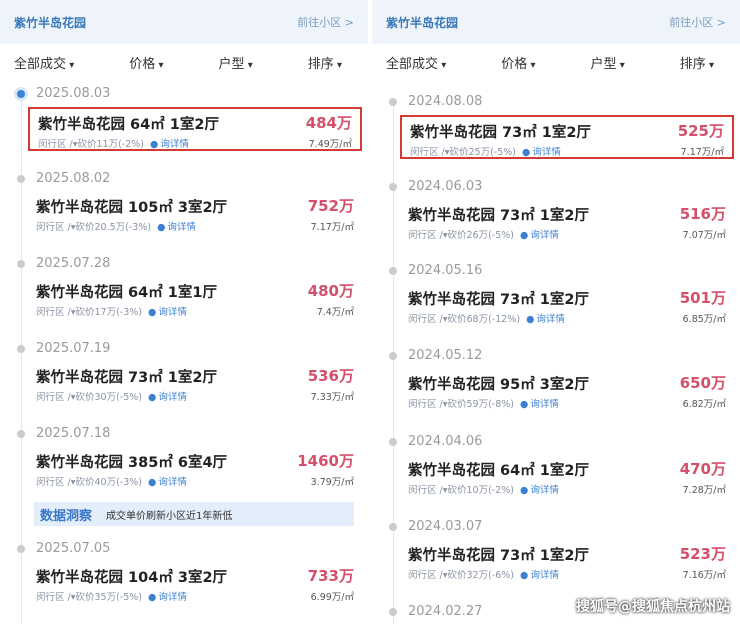 The height and width of the screenshot is (624, 740). What do you see at coordinates (132, 208) in the screenshot?
I see `listing-title: 紫竹半岛花园 105㎡ 3室2厅` at bounding box center [132, 208].